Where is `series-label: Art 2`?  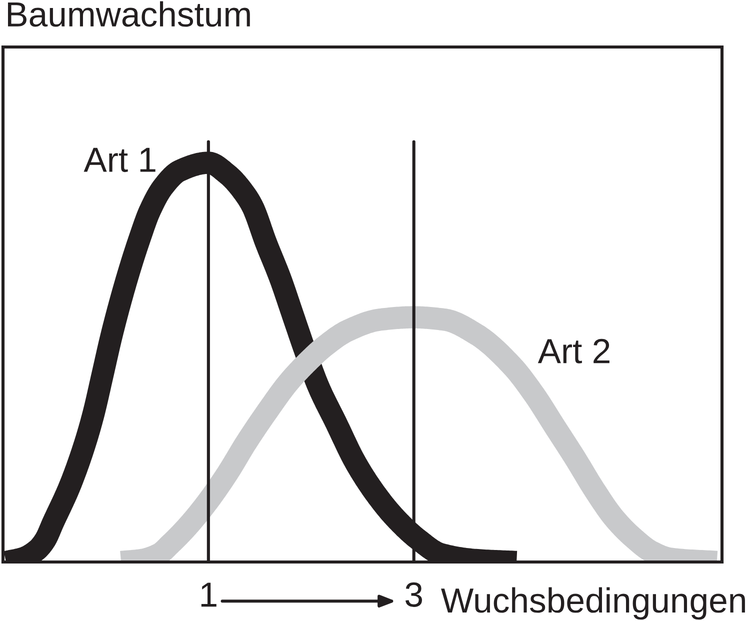
series-label: Art 2 is located at coordinates (574, 351).